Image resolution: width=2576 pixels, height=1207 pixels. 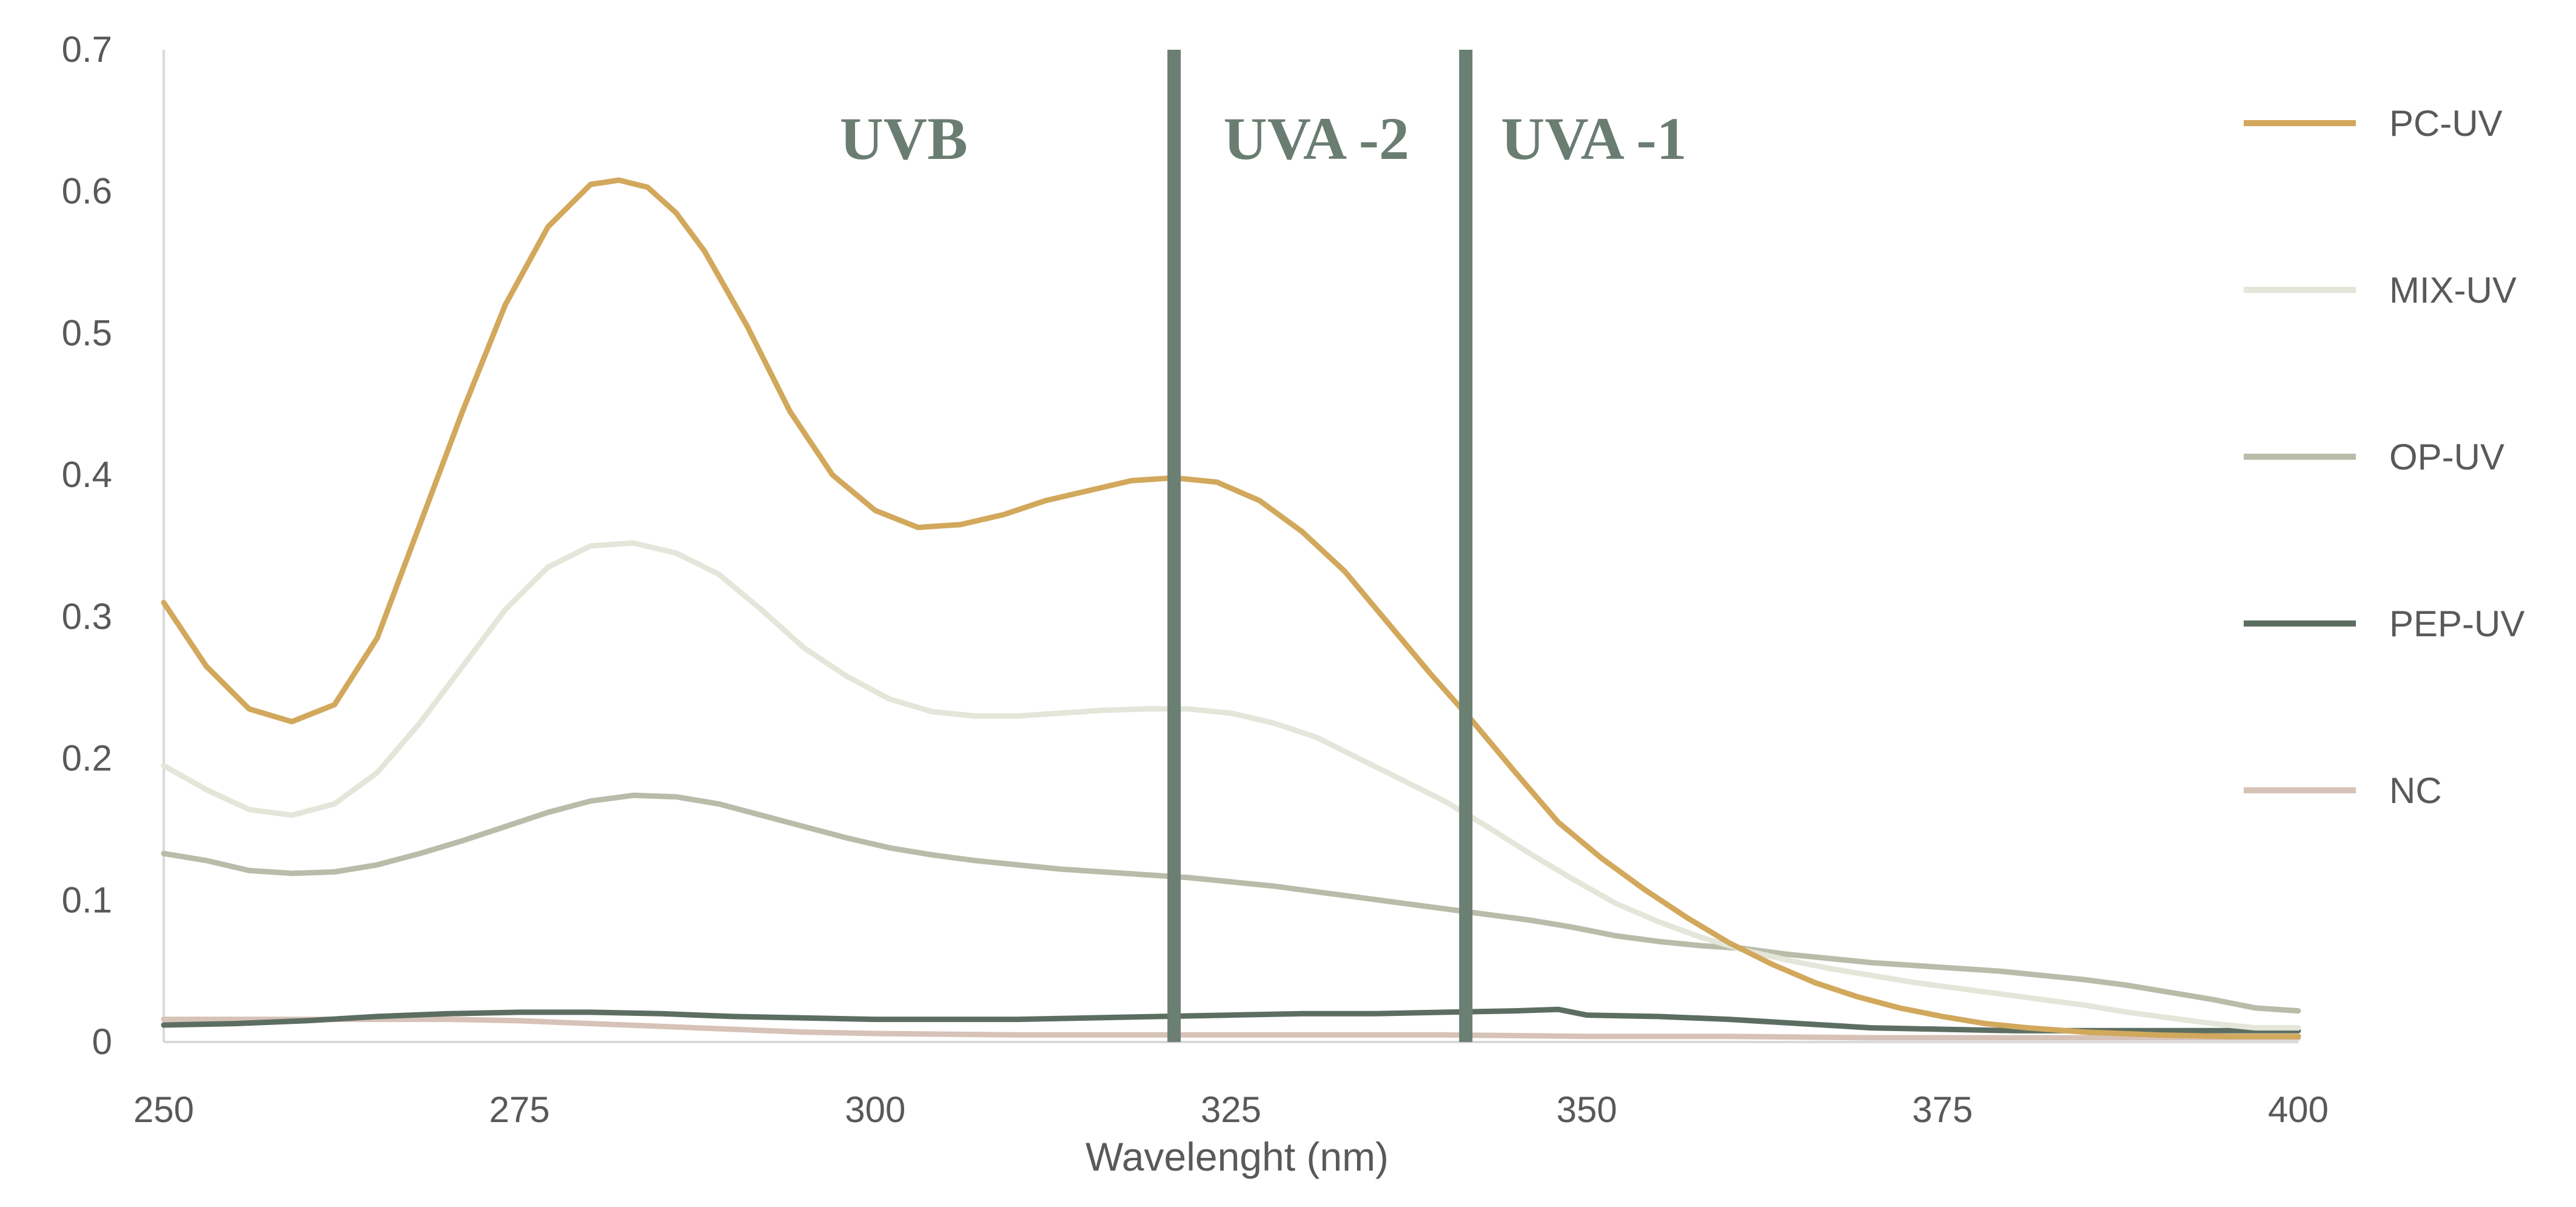 What do you see at coordinates (519, 1109) in the screenshot?
I see `x-tick-label: 275` at bounding box center [519, 1109].